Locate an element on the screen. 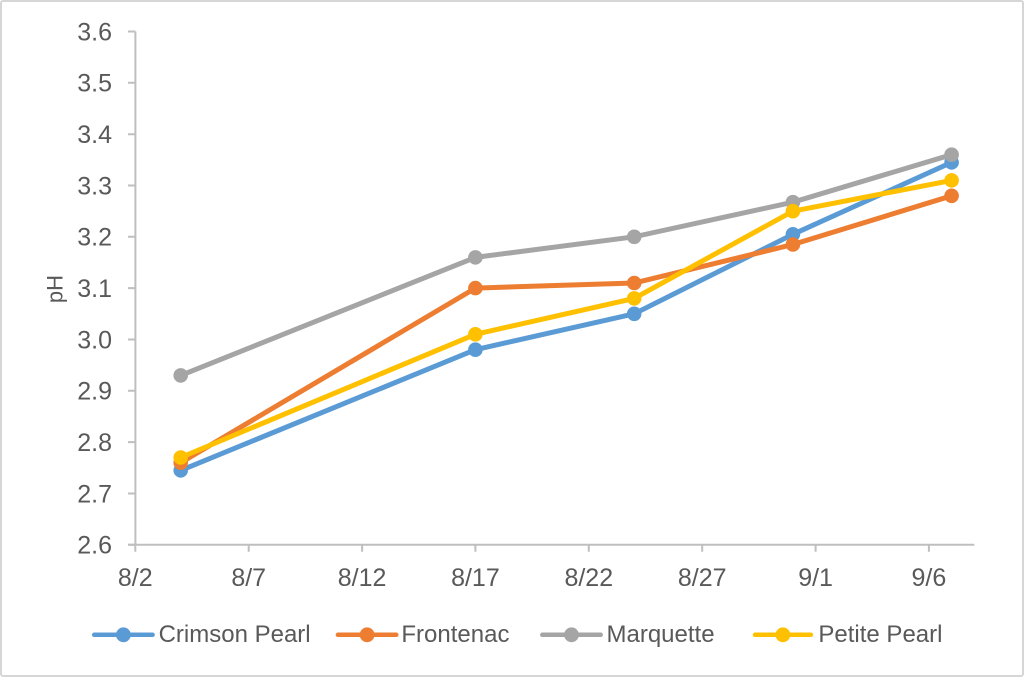  svg-text: 2.6 is located at coordinates (94, 546).